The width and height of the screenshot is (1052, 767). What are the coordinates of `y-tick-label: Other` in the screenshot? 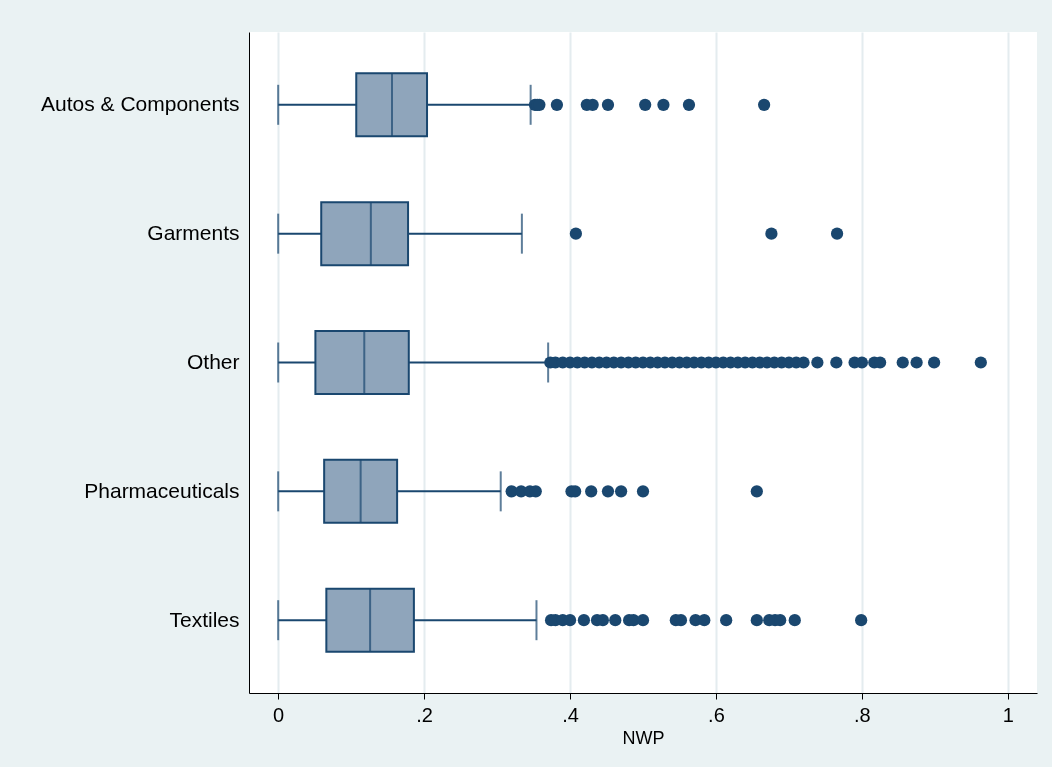 It's located at (213, 361).